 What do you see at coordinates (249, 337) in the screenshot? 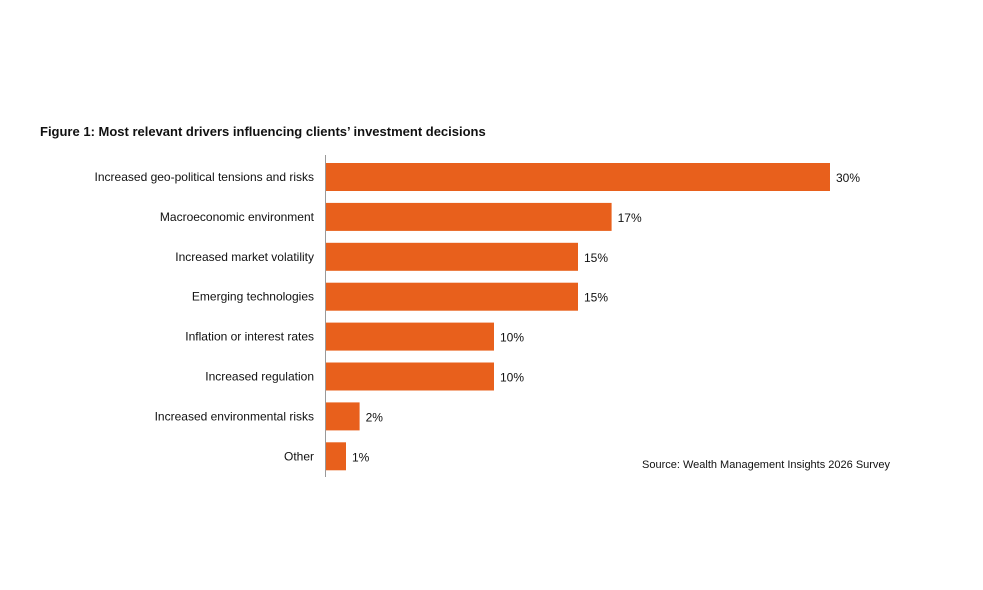
I see `category-label: Inflation or interest rates` at bounding box center [249, 337].